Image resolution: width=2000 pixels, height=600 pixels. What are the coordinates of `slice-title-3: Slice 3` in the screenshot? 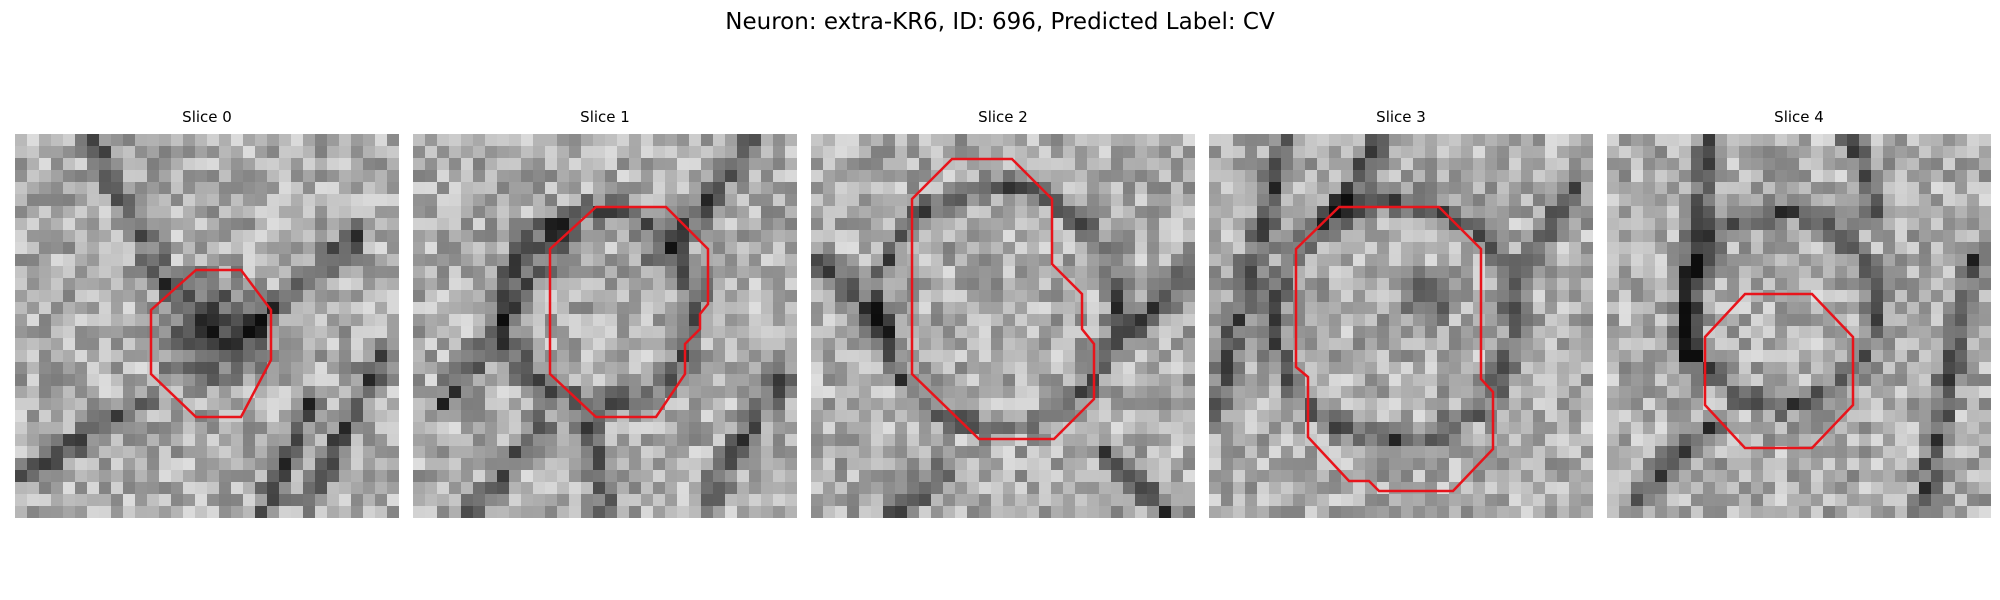 It's located at (1401, 117).